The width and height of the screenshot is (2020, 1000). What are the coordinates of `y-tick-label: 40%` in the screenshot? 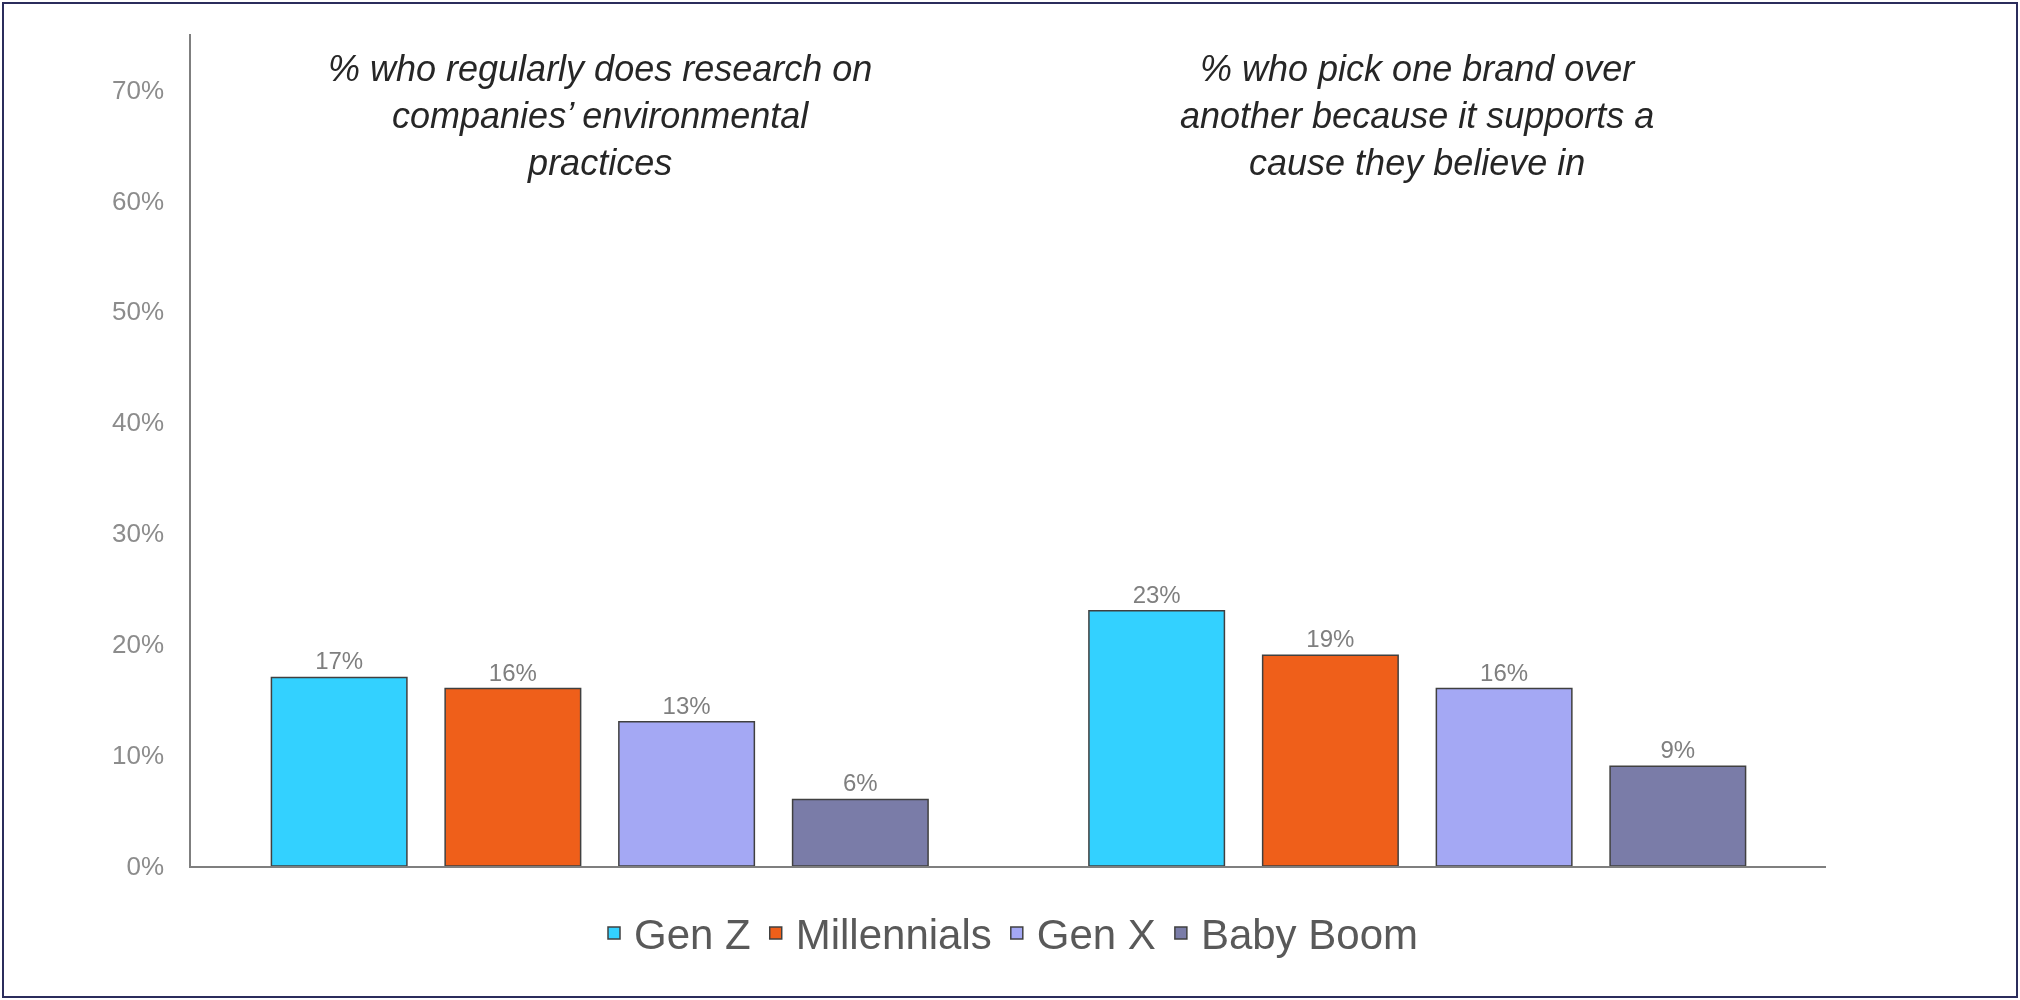 It's located at (138, 422).